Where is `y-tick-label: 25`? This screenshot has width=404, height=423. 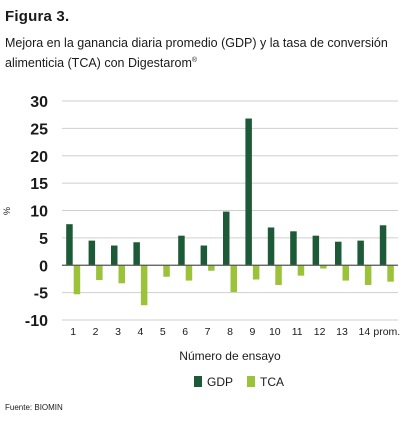
y-tick-label: 25 is located at coordinates (39, 129).